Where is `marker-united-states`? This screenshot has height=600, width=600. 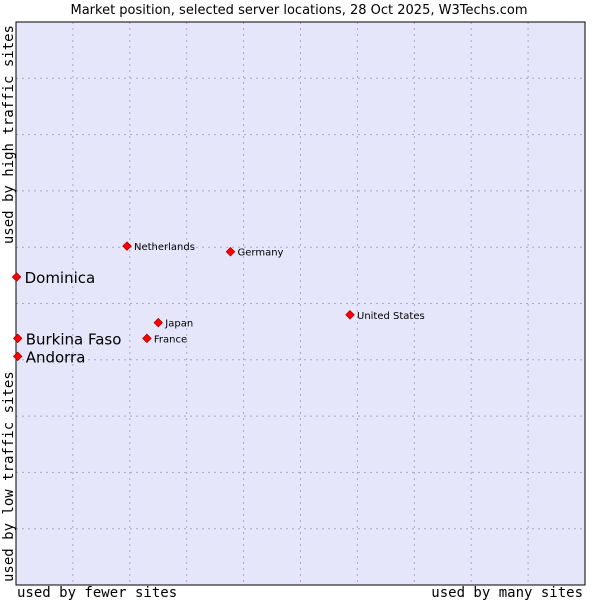
marker-united-states is located at coordinates (350, 315).